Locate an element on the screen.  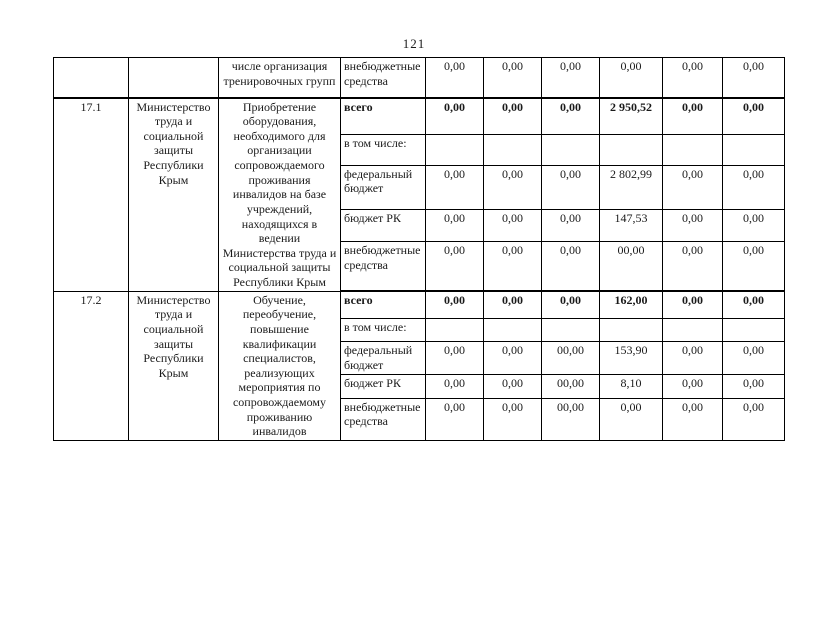
table-row-section-17.1-3: бюджет РК 0,00 0,00 0,00 147,53 0,00 0,00 is located at coordinates (419, 225).